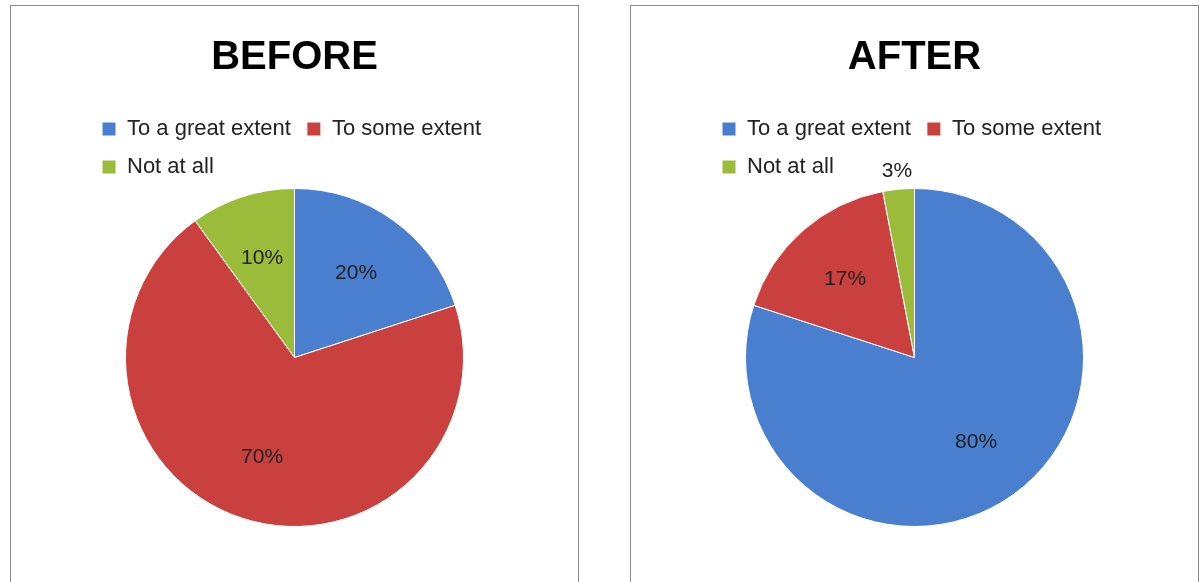 The height and width of the screenshot is (582, 1199). Describe the element at coordinates (976, 441) in the screenshot. I see `data-label: 80%` at that location.